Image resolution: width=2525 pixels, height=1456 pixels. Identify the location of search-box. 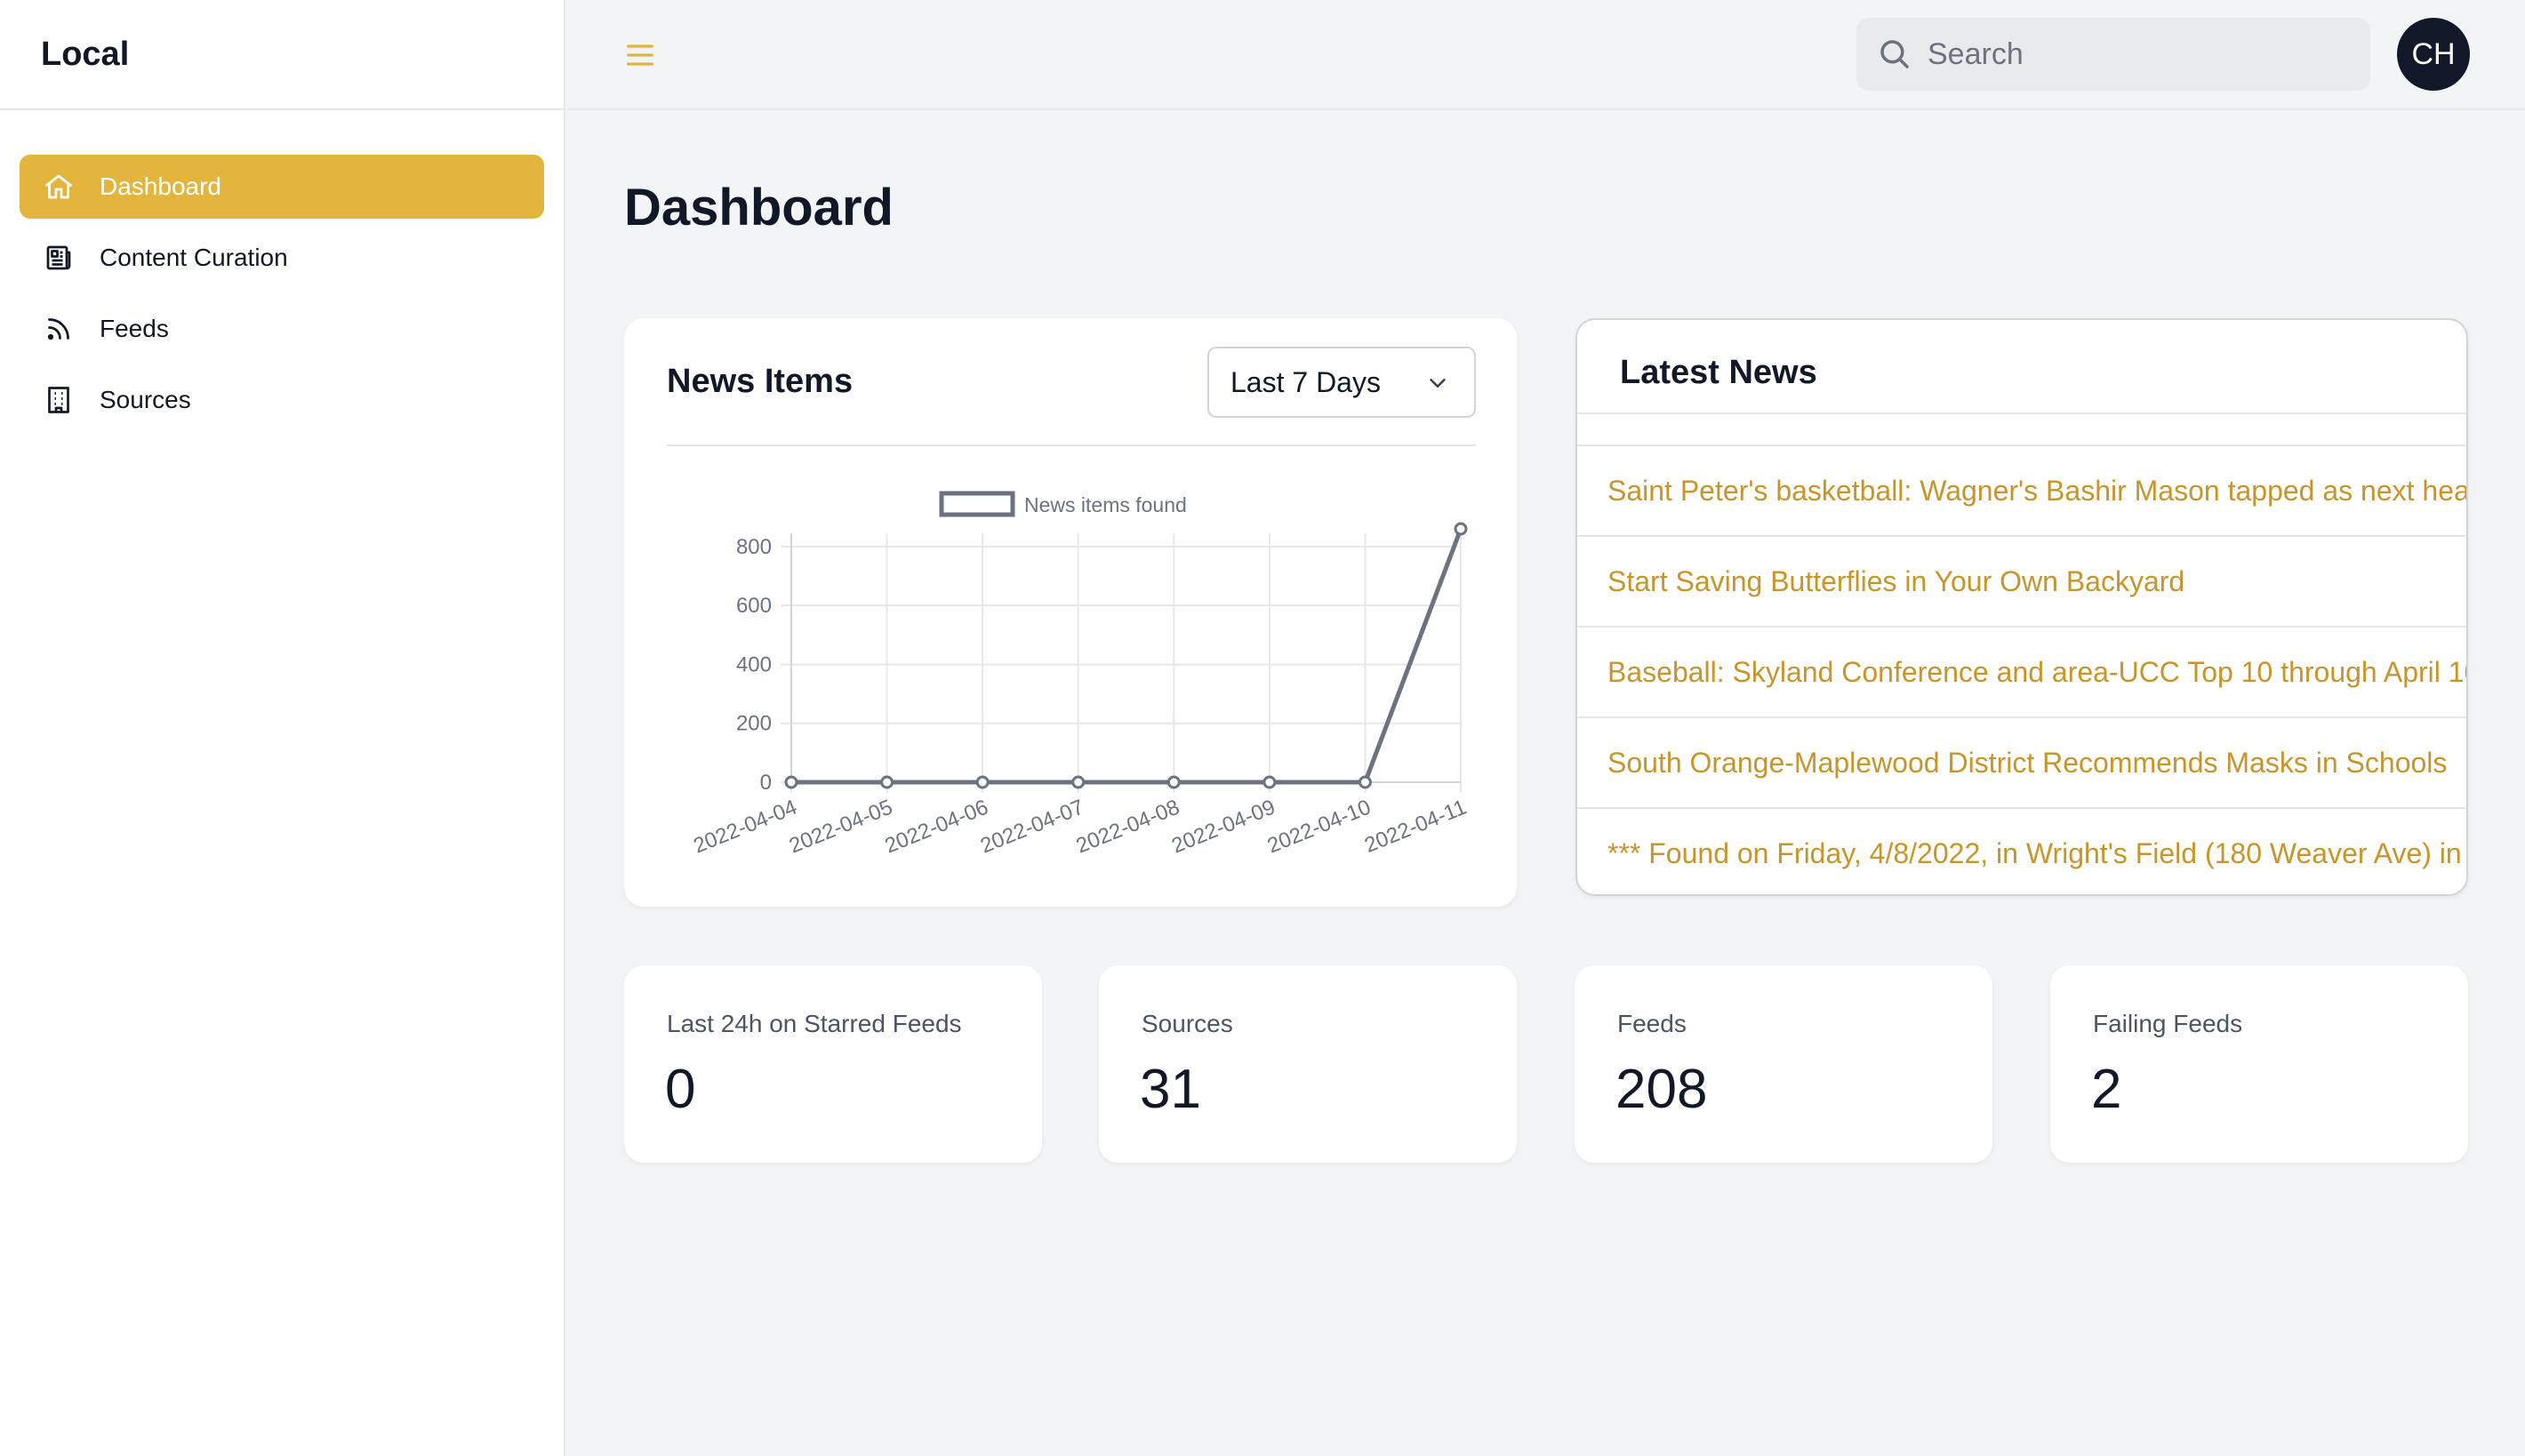
(2113, 54).